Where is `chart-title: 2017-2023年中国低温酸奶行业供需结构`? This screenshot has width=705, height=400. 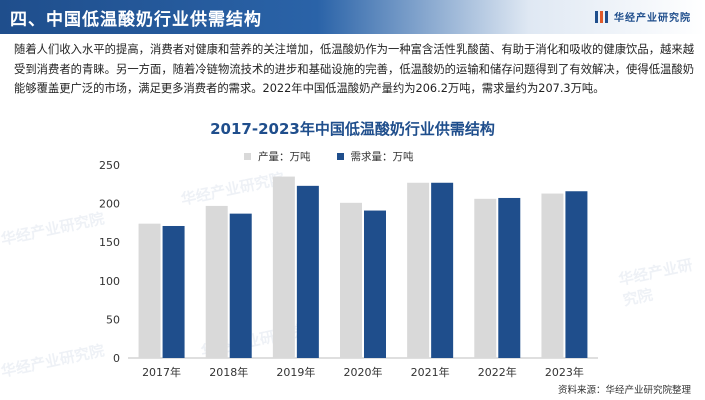 chart-title: 2017-2023年中国低温酸奶行业供需结构 is located at coordinates (352, 129).